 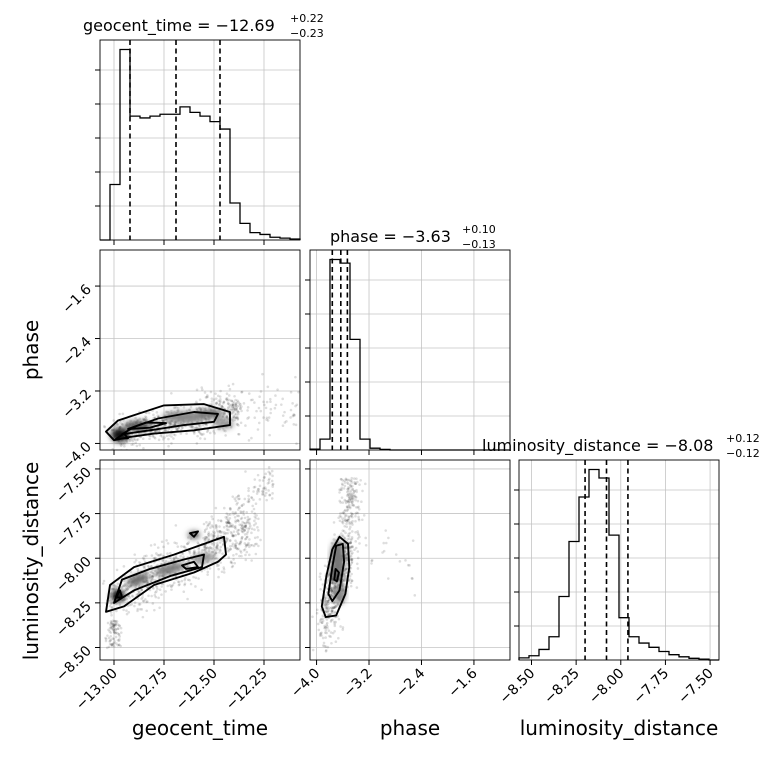 I want to click on axes-frame, so click(x=410, y=560).